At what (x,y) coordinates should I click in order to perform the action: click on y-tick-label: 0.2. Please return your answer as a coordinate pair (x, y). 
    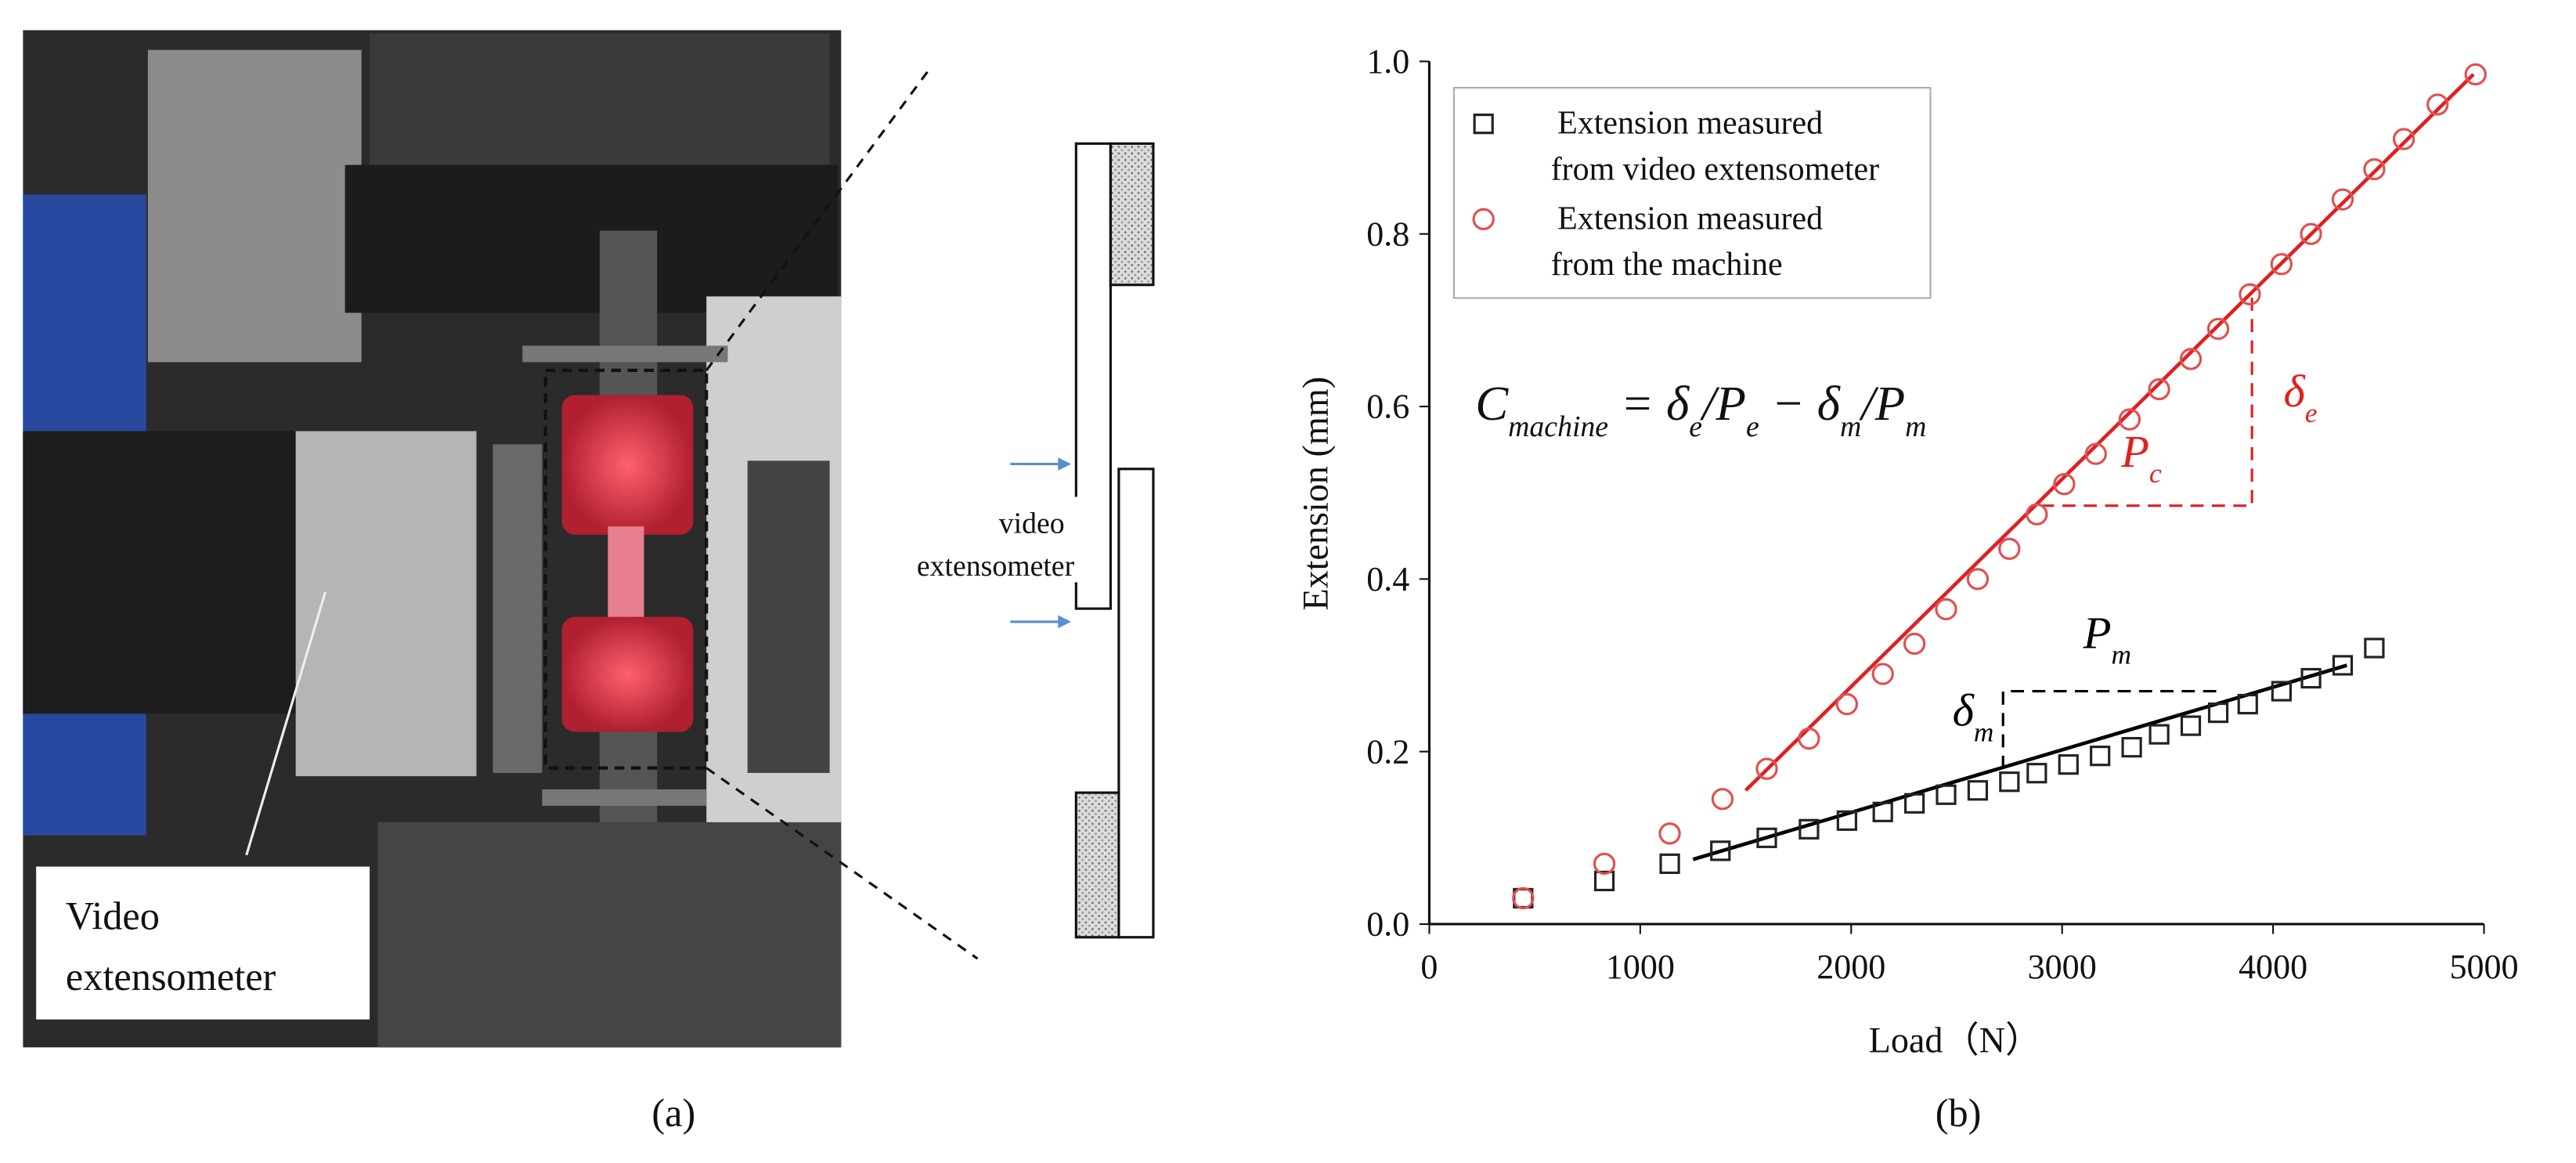
    Looking at the image, I should click on (1387, 751).